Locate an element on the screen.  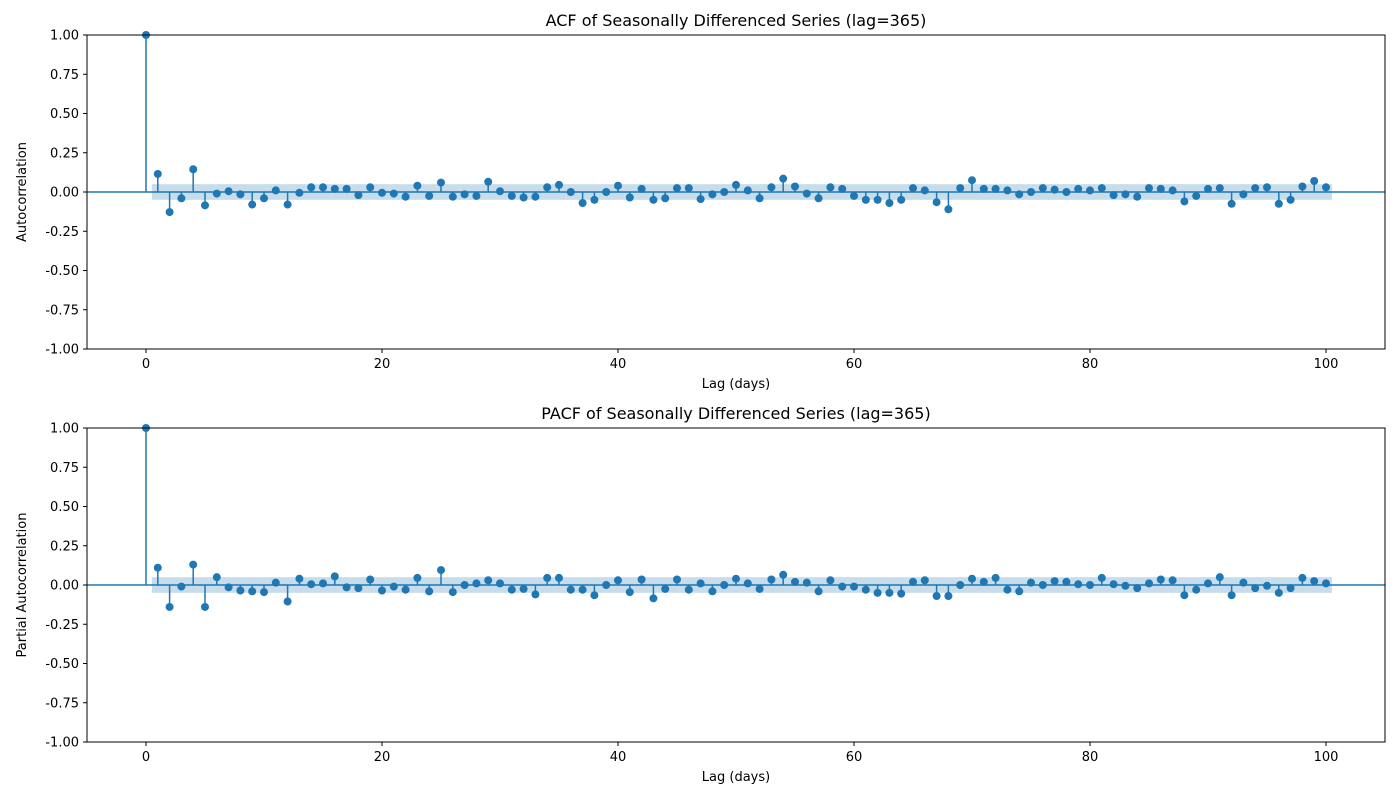
acf-y-axis-label: Autocorrelation is located at coordinates (22, 192).